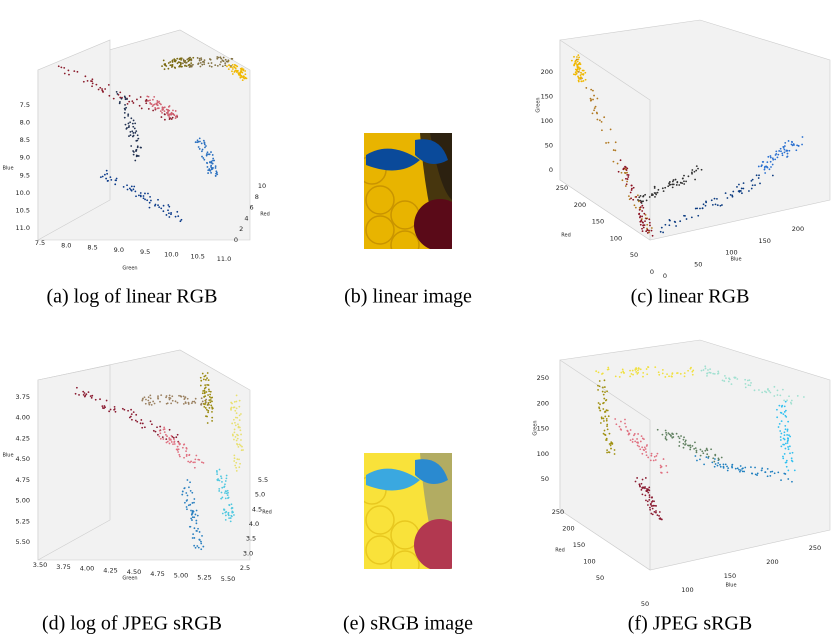  I want to click on y-tick-label: 250, so click(558, 512).